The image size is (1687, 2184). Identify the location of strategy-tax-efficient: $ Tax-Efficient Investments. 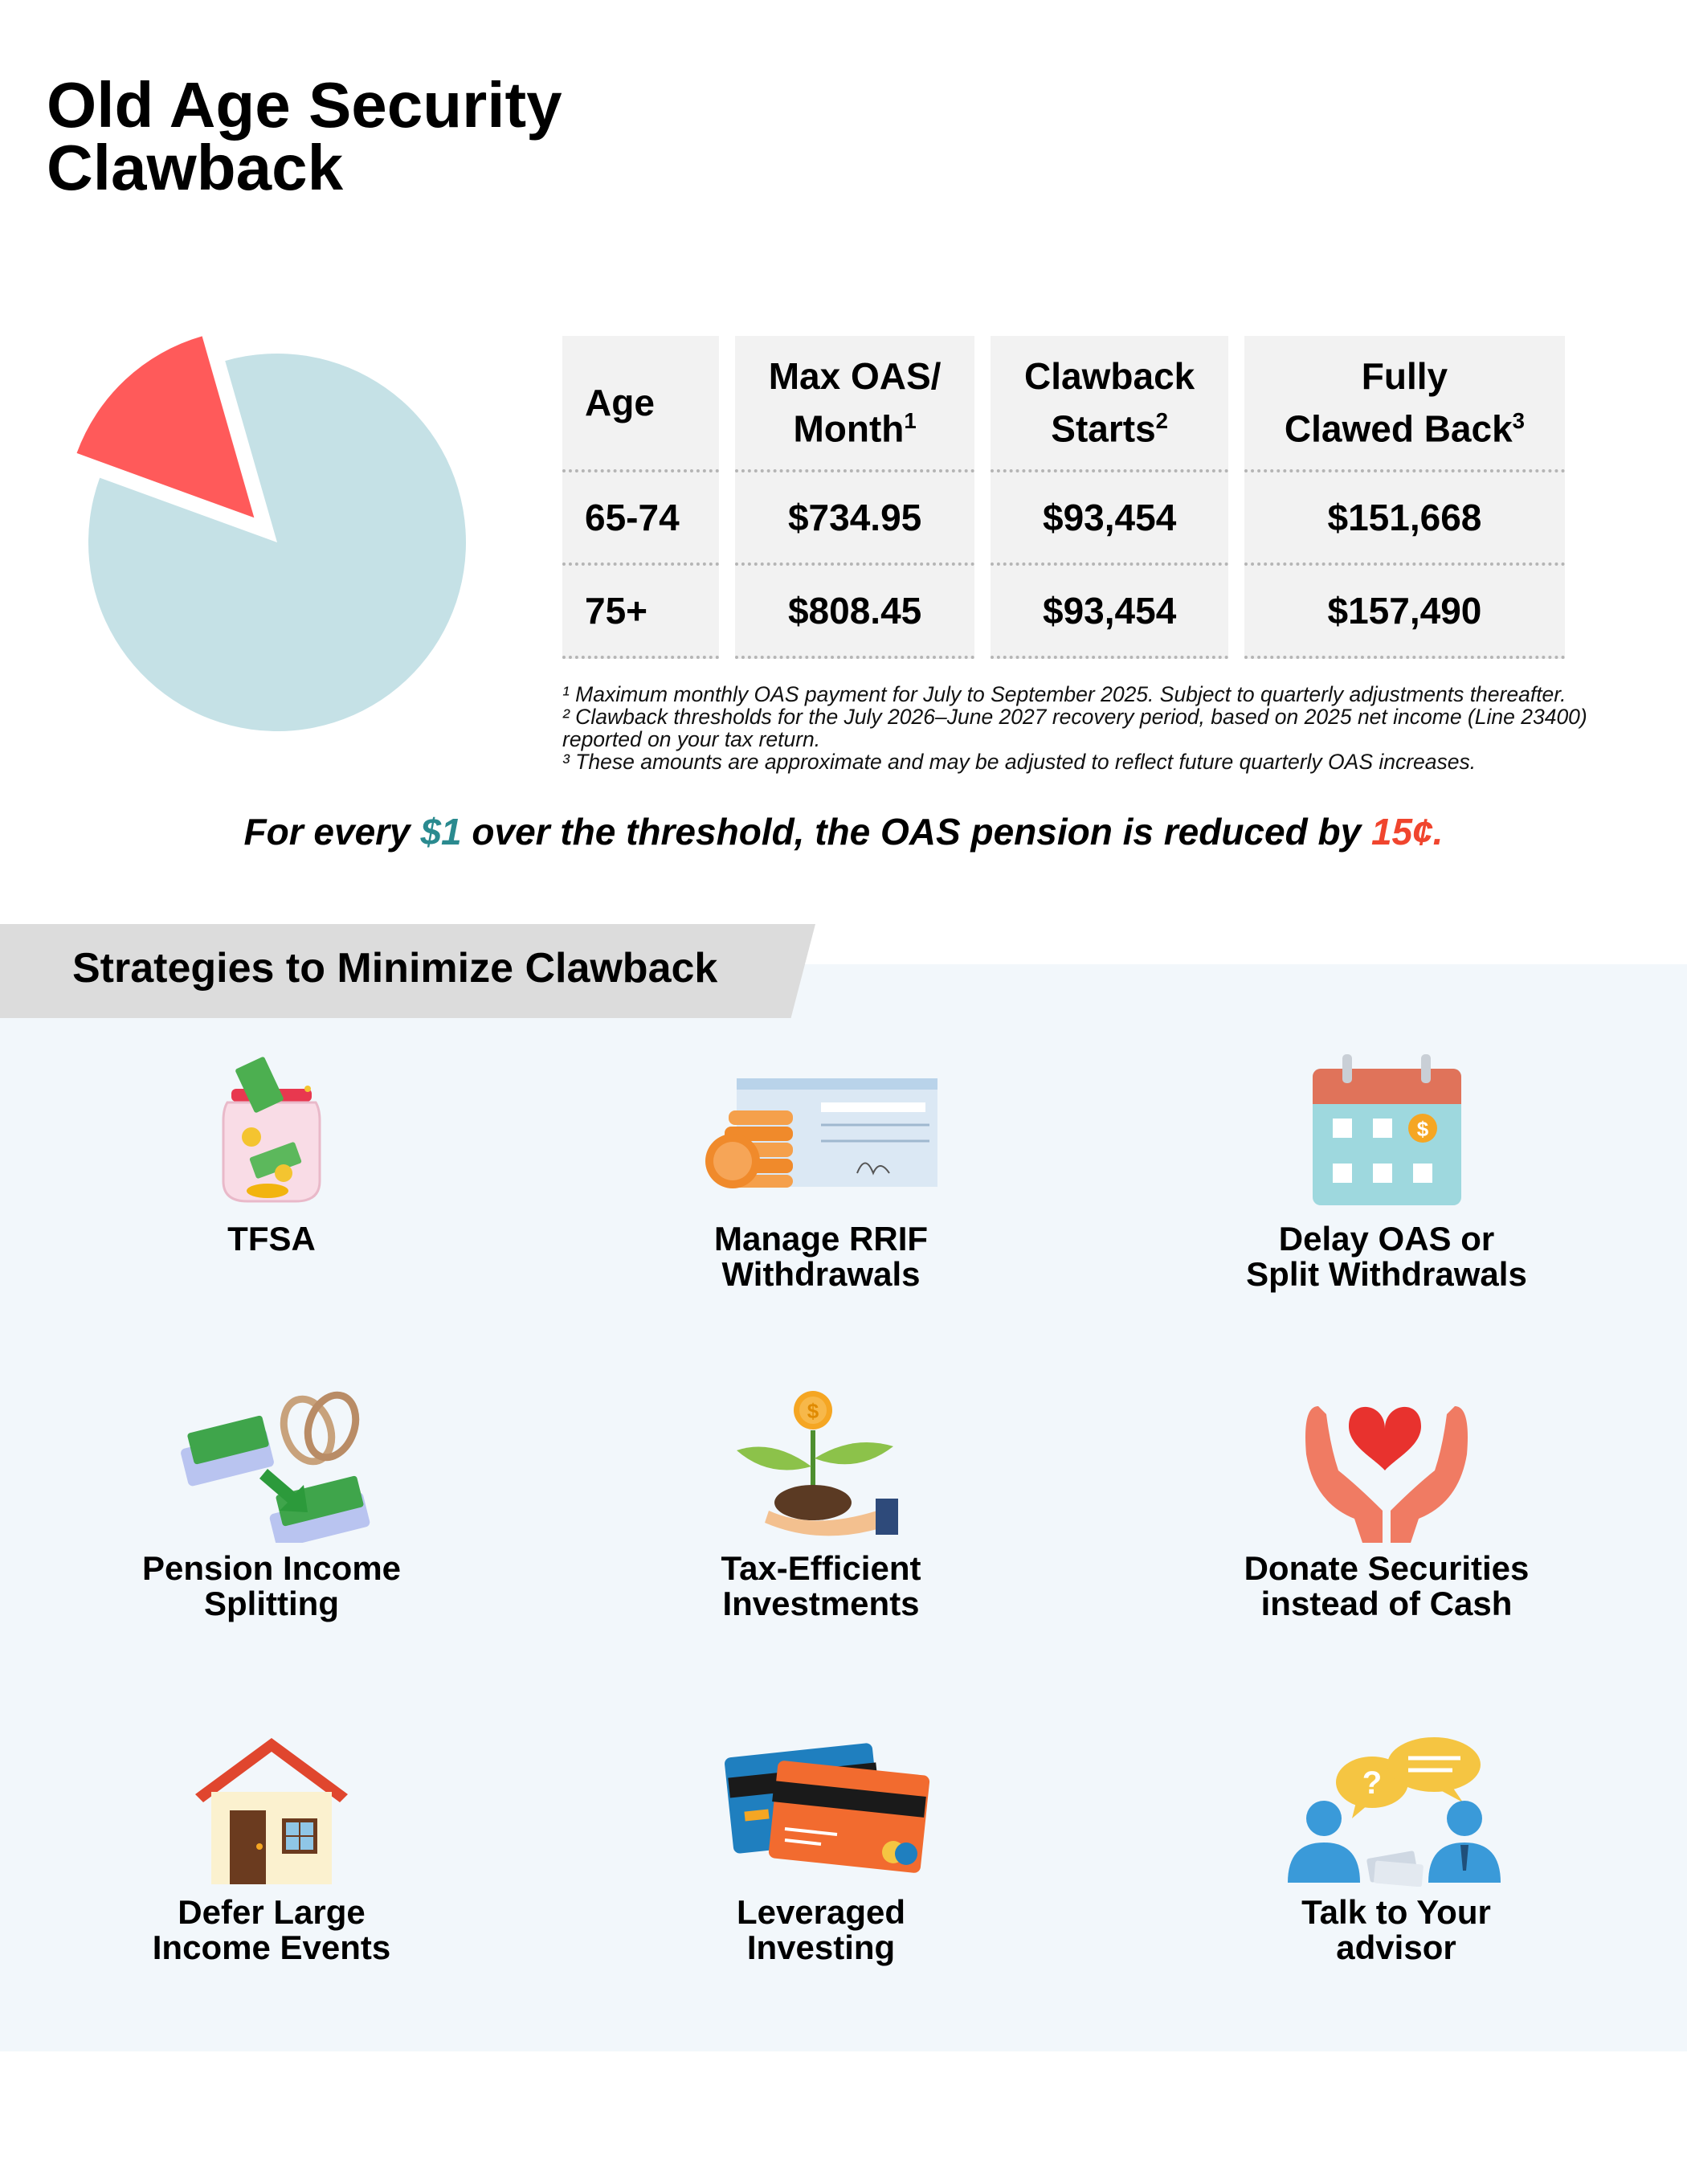
(821, 1506).